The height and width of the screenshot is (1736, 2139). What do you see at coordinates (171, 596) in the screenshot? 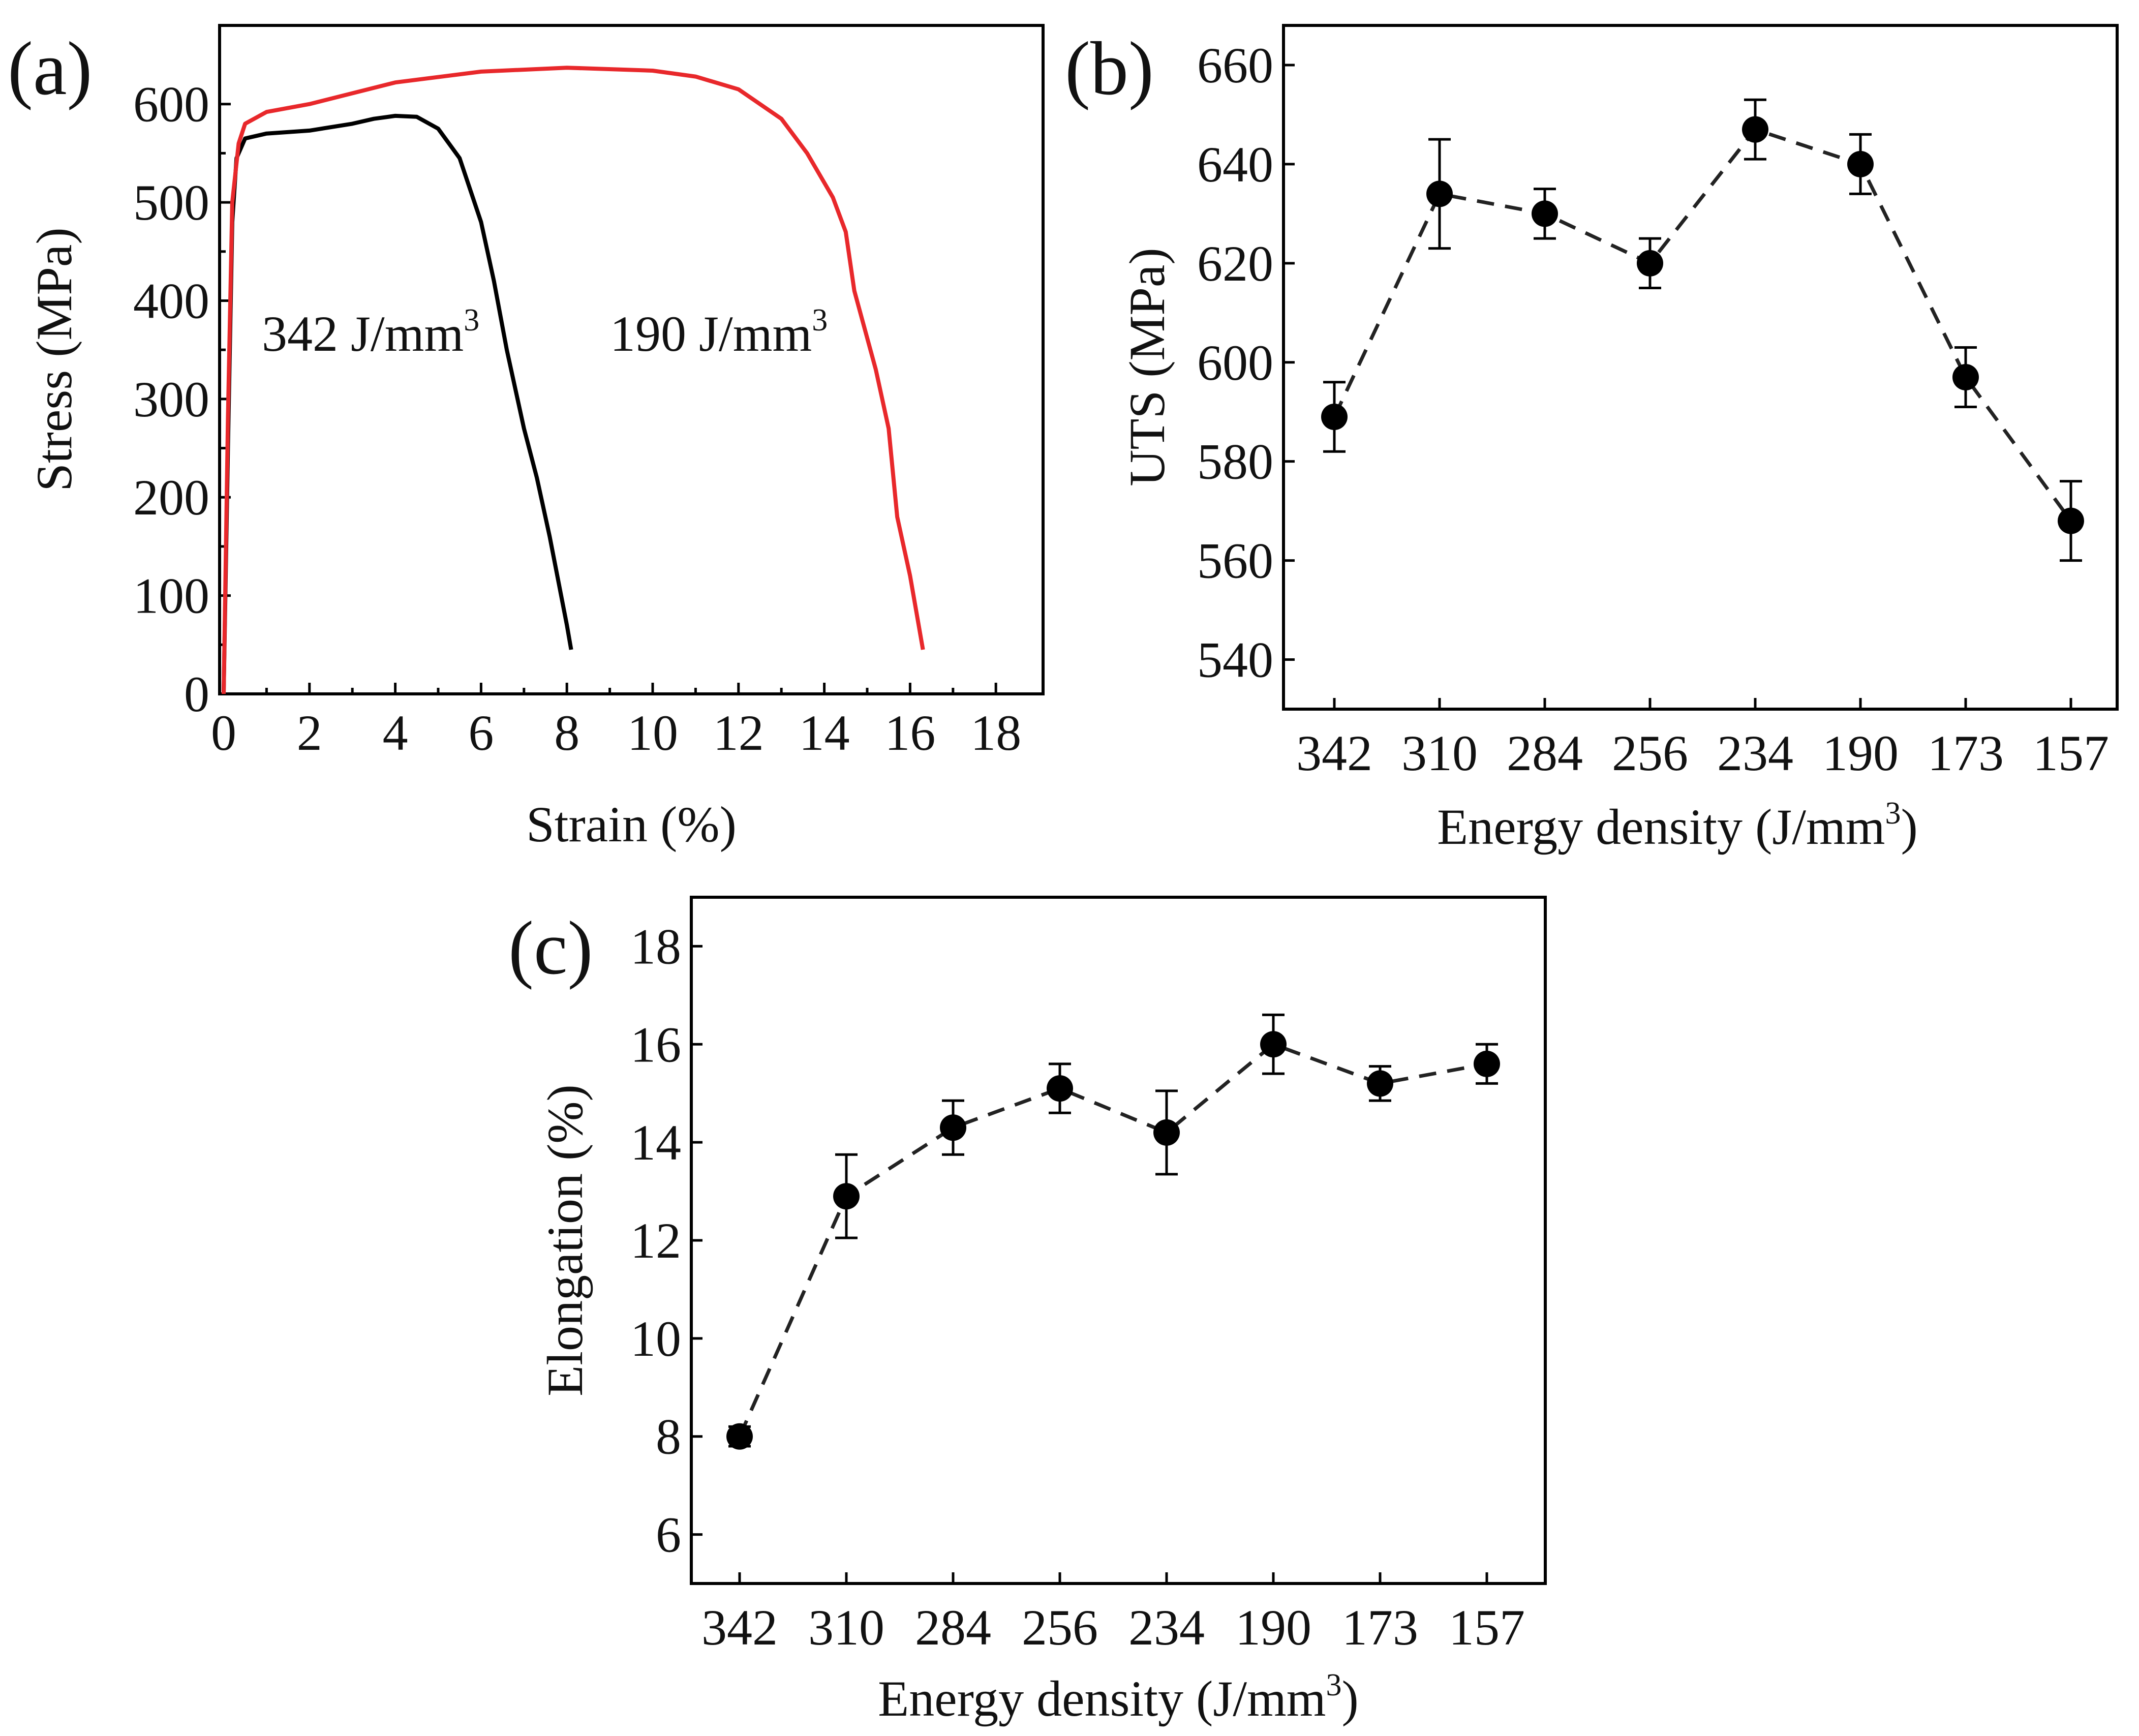
I see `panel-a-y-tick-label: 100` at bounding box center [171, 596].